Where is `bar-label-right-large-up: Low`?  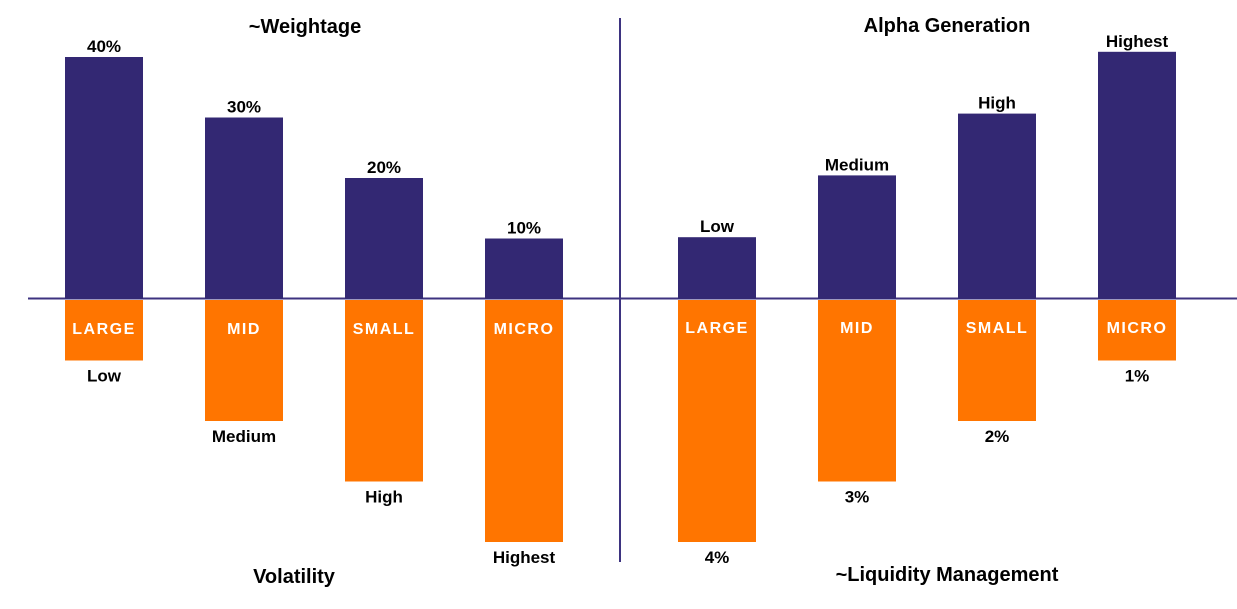
bar-label-right-large-up: Low is located at coordinates (717, 226).